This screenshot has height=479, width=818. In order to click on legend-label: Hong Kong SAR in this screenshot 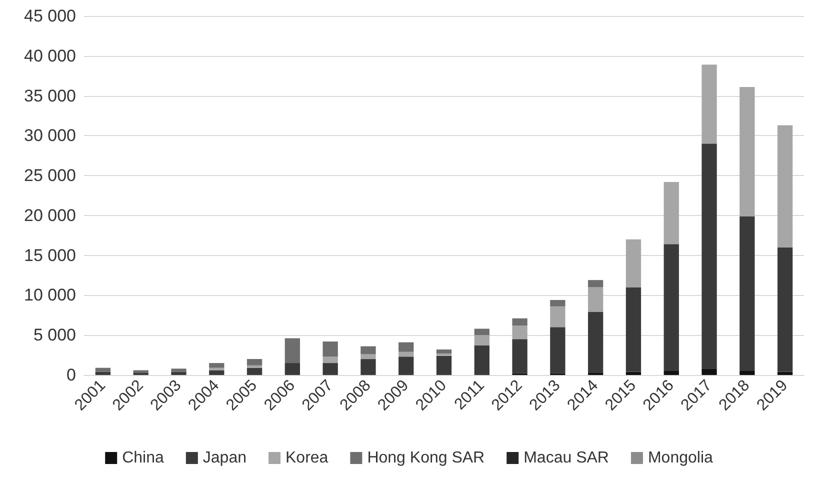, I will do `click(426, 458)`.